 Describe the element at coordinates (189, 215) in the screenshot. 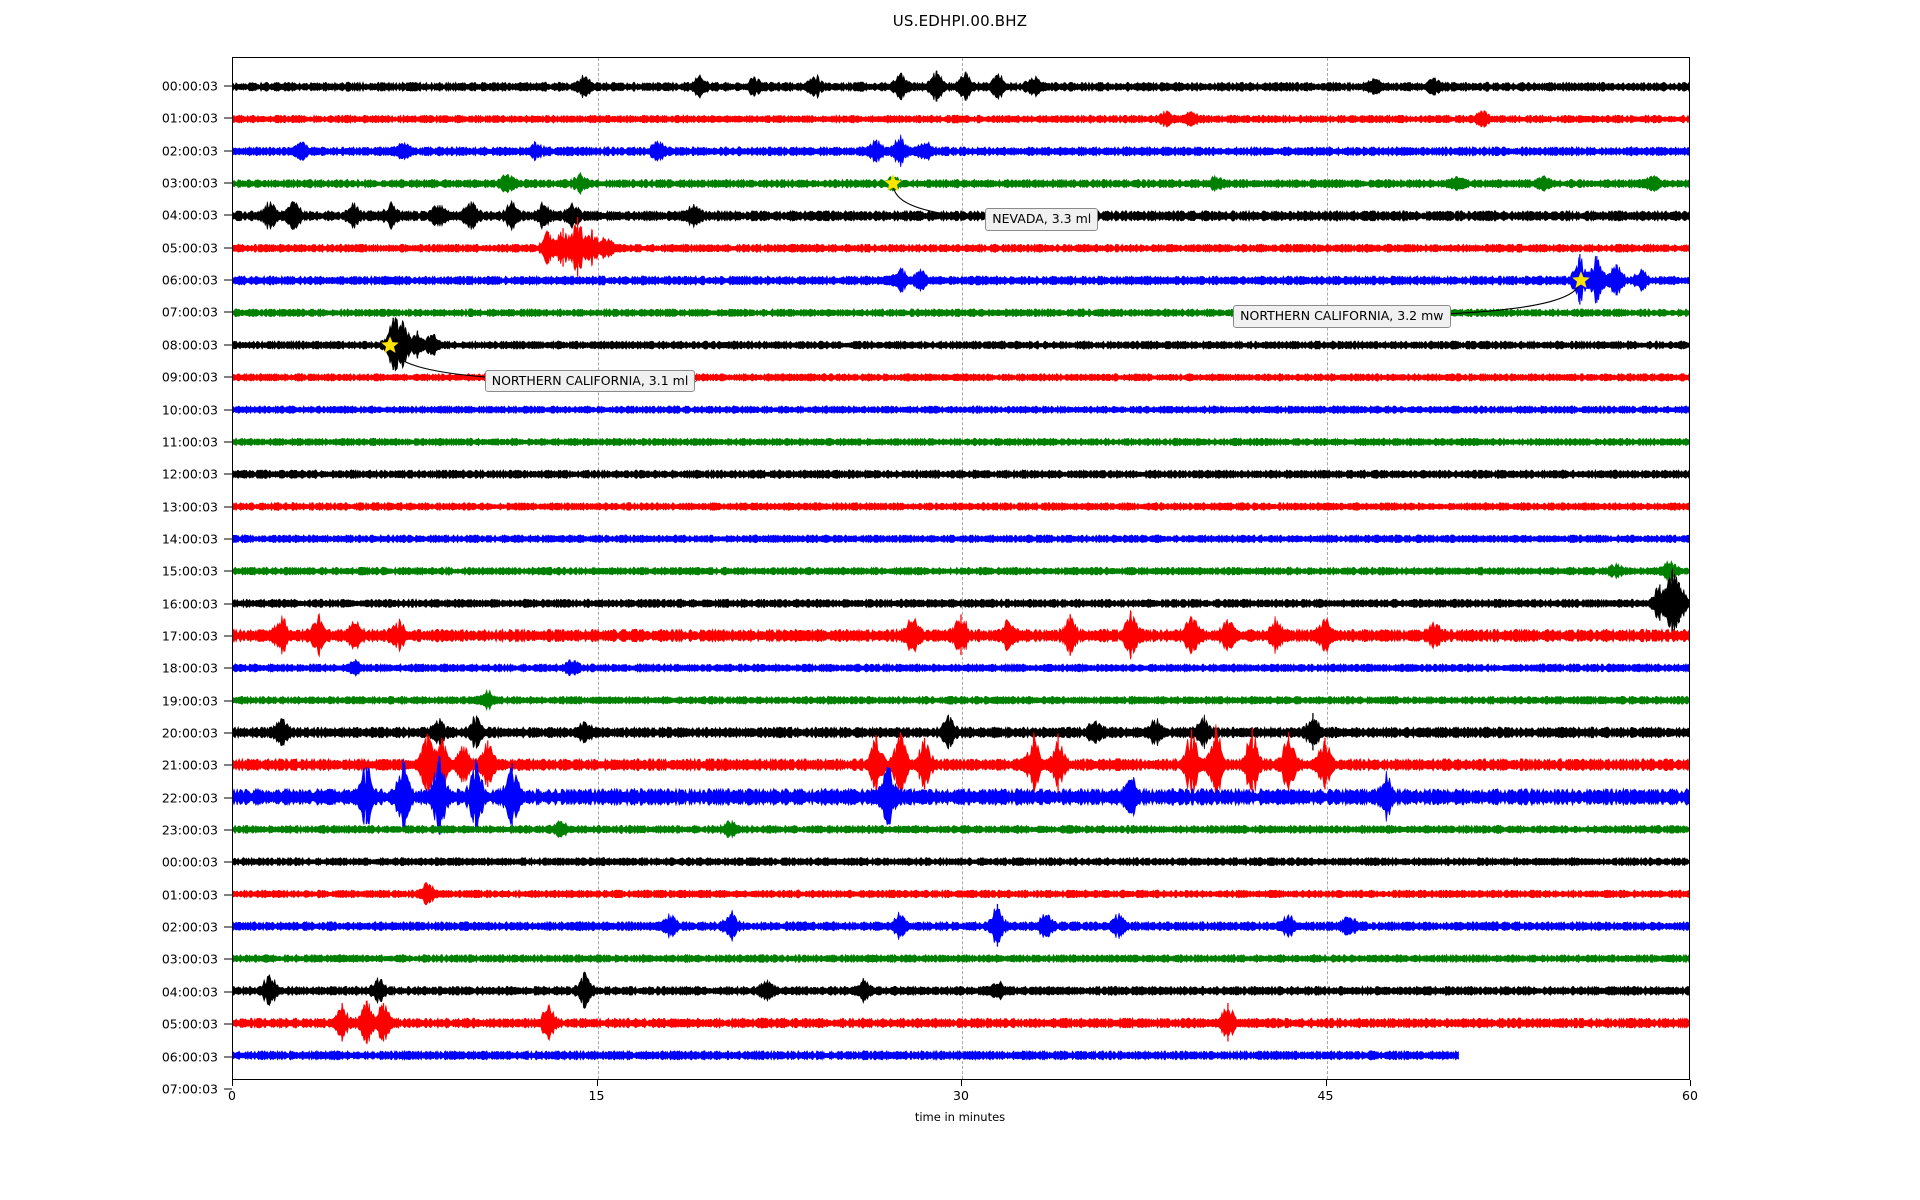

I see `y-tick-label-4: 04:00:03` at that location.